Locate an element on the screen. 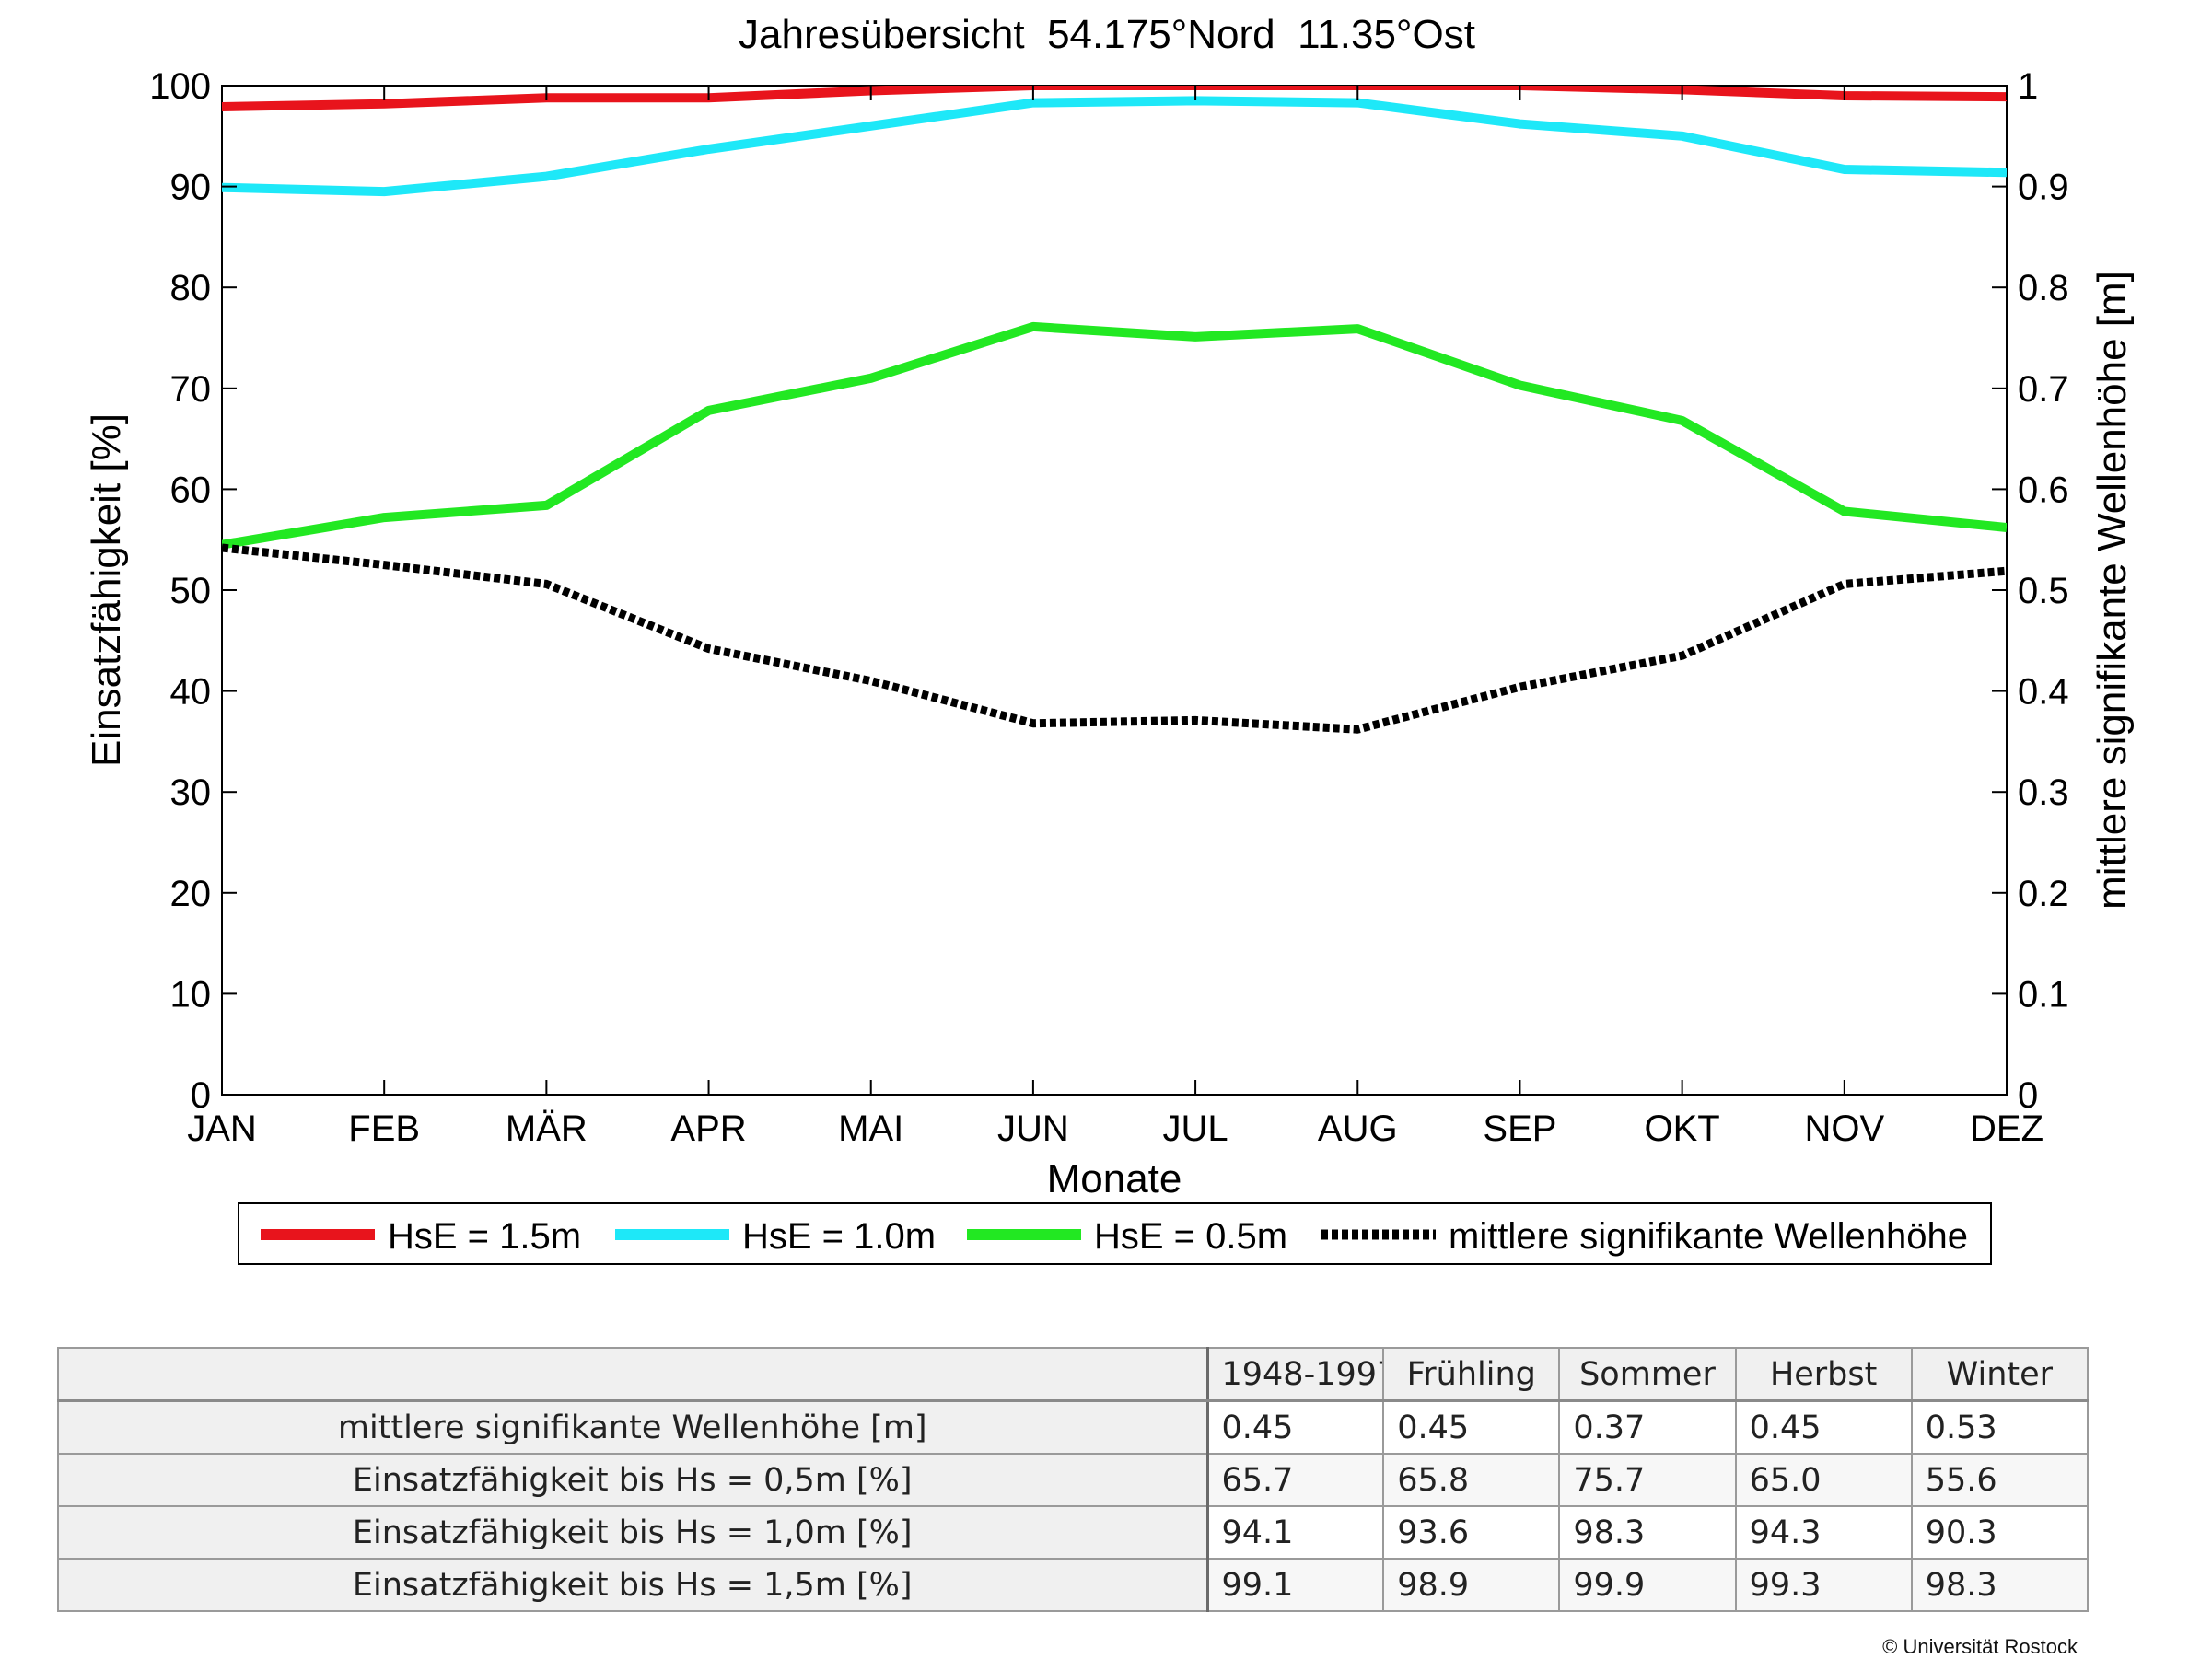 The height and width of the screenshot is (1659, 2212). y-tick-label: 0 is located at coordinates (201, 1095).